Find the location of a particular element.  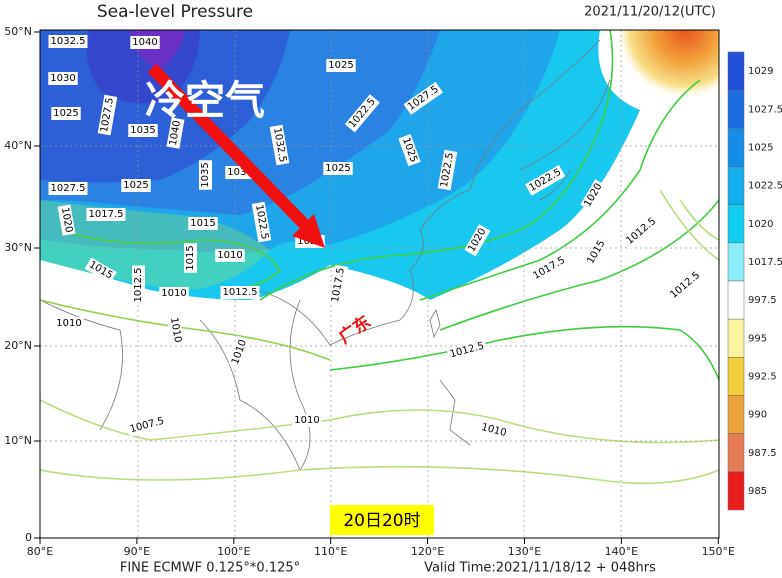

lat-label: 0 is located at coordinates (28, 537).